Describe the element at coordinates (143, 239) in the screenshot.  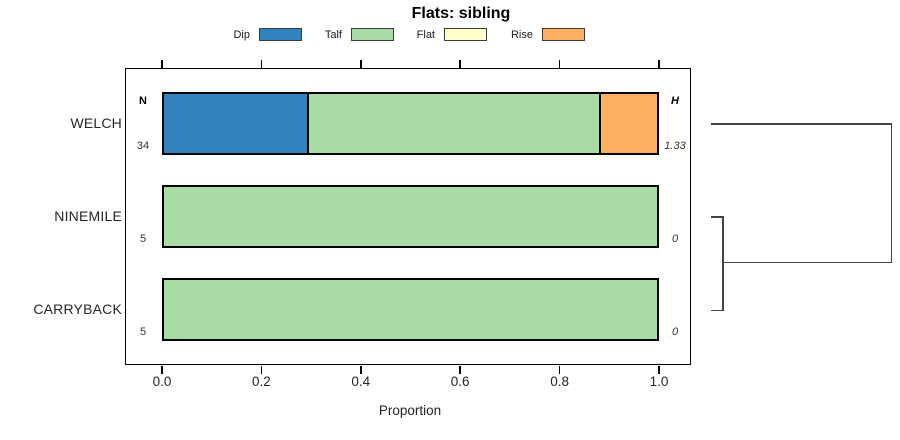
I see `n-value-ninemile: 5` at that location.